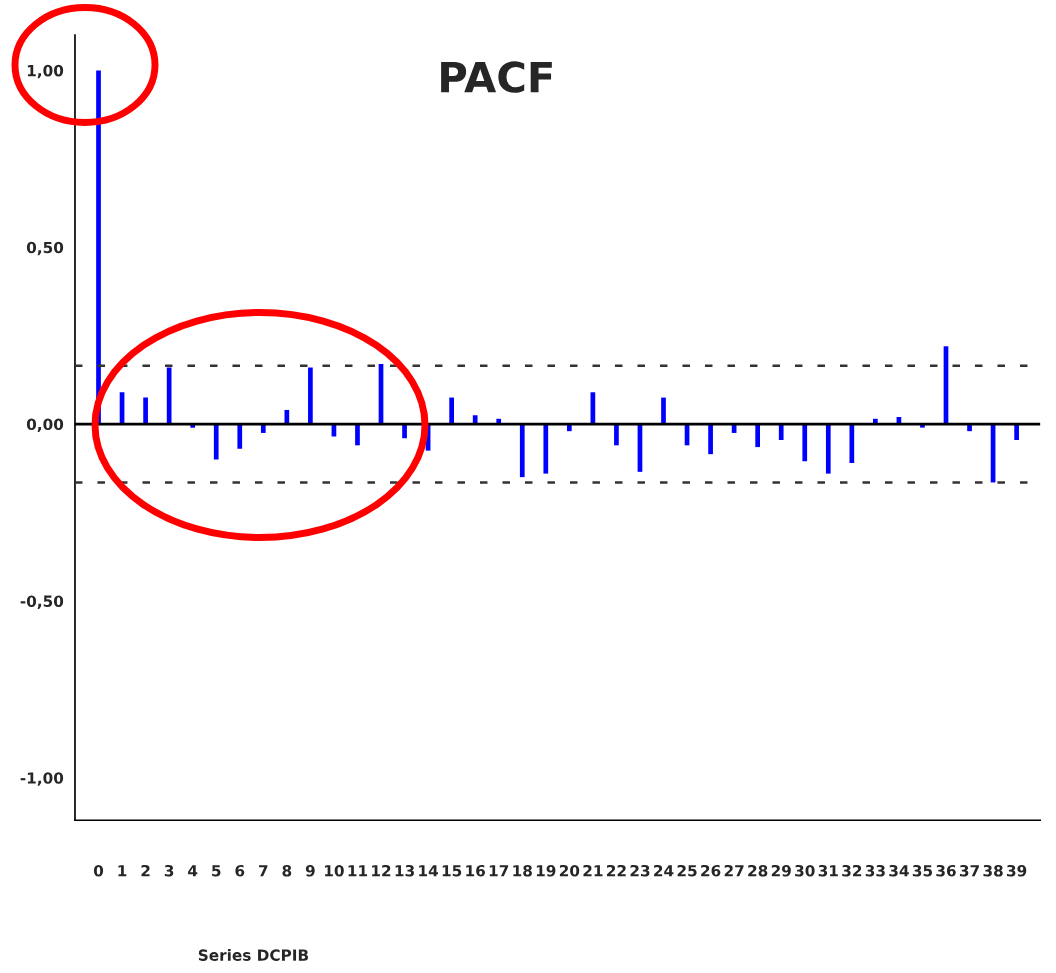 This screenshot has width=1056, height=973. What do you see at coordinates (946, 870) in the screenshot?
I see `x-tick-label: 36` at bounding box center [946, 870].